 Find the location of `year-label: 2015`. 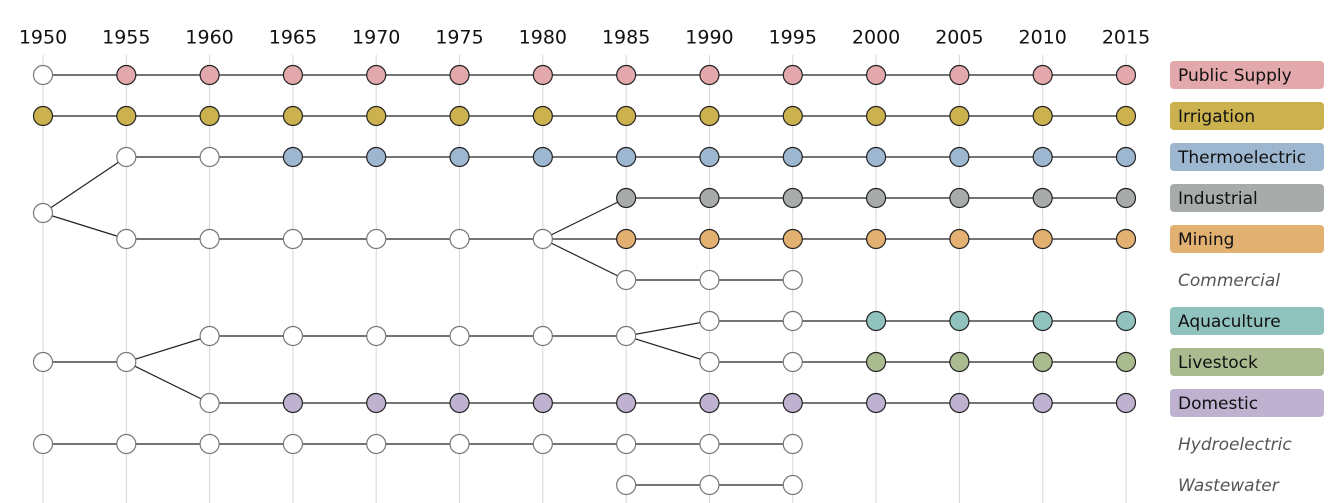

year-label: 2015 is located at coordinates (1126, 38).